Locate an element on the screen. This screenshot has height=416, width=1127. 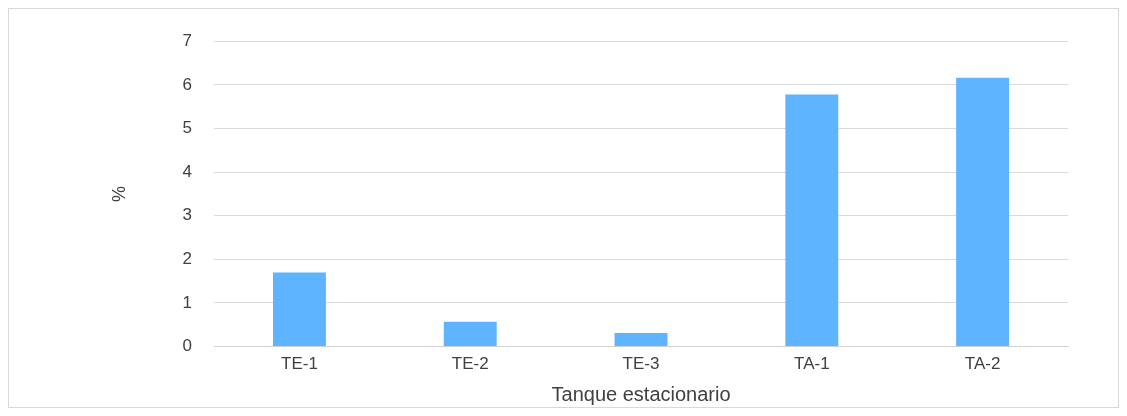
x-tick-label: TA-1 is located at coordinates (812, 364).